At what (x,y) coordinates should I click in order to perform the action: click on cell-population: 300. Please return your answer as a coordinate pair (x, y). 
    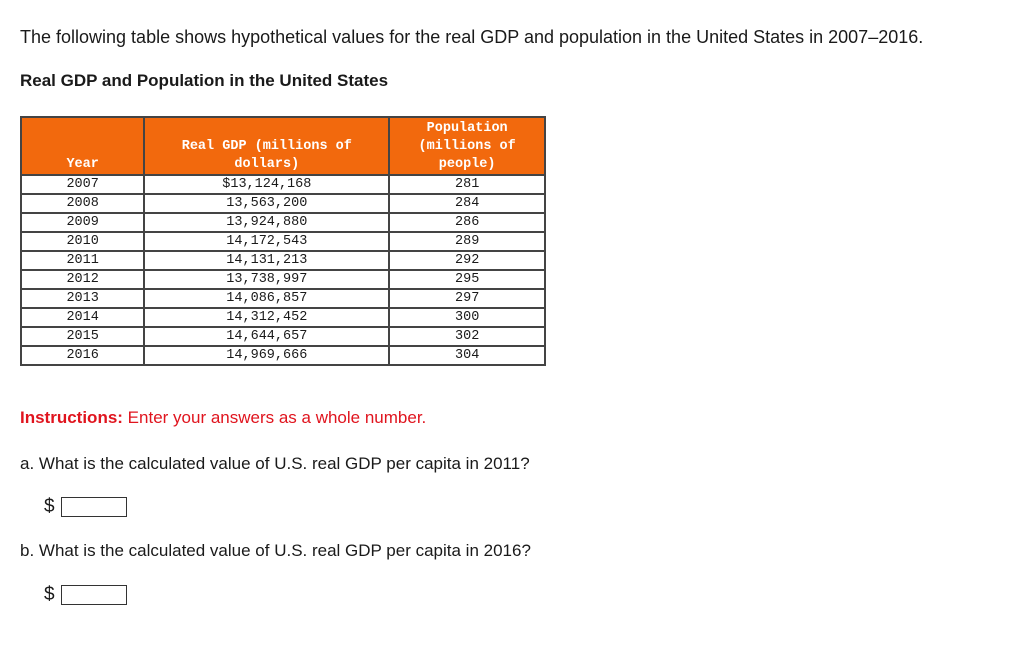
    Looking at the image, I should click on (467, 317).